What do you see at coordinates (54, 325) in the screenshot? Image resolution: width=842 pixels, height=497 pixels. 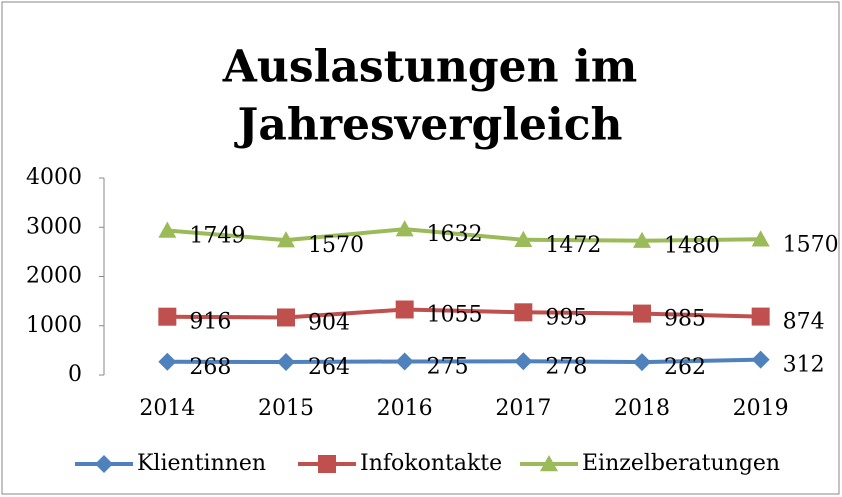 I see `y-tick-label: 1000` at bounding box center [54, 325].